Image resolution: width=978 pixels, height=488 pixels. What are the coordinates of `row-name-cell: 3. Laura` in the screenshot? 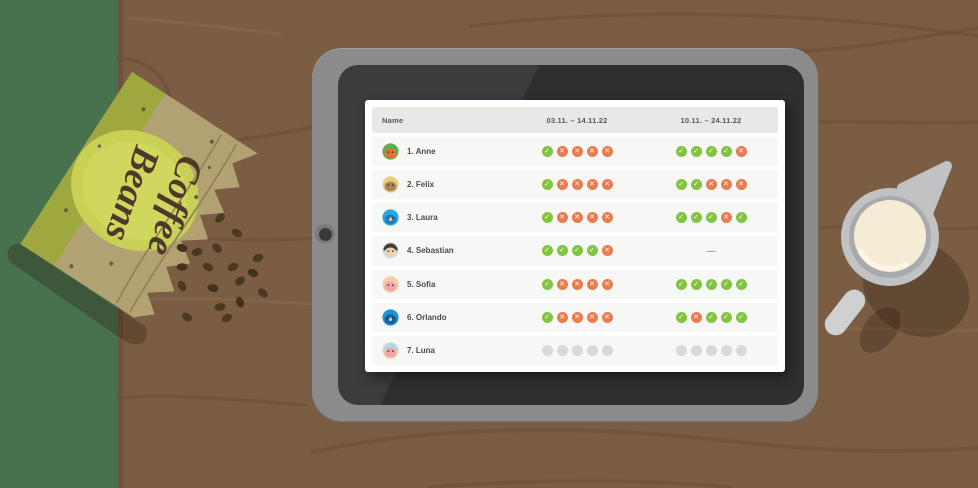 It's located at (446, 217).